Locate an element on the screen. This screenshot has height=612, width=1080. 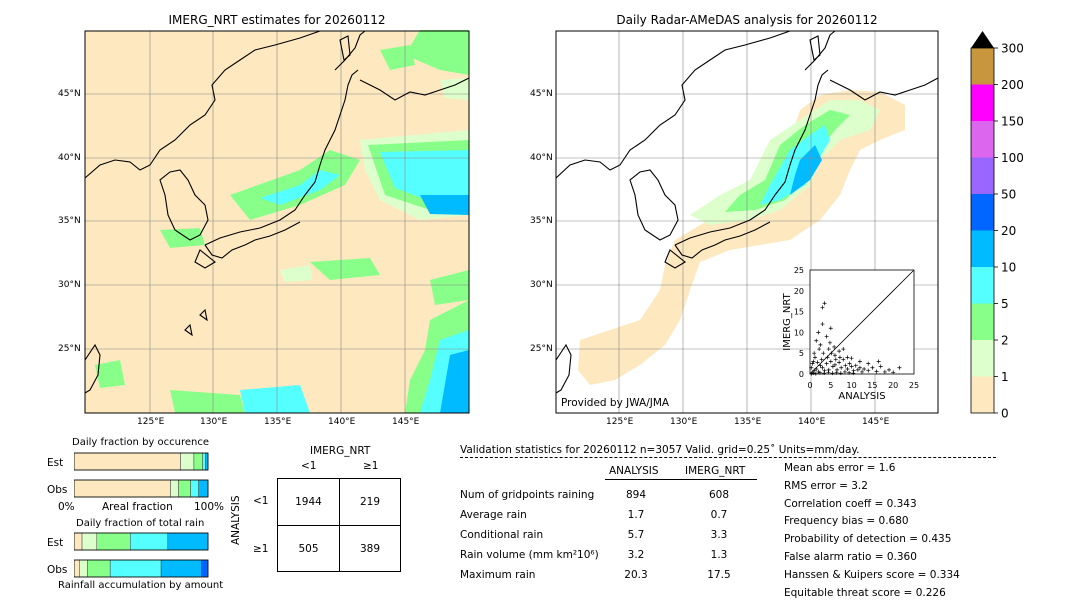
colorbar-tick-label: 1 is located at coordinates (1005, 377).